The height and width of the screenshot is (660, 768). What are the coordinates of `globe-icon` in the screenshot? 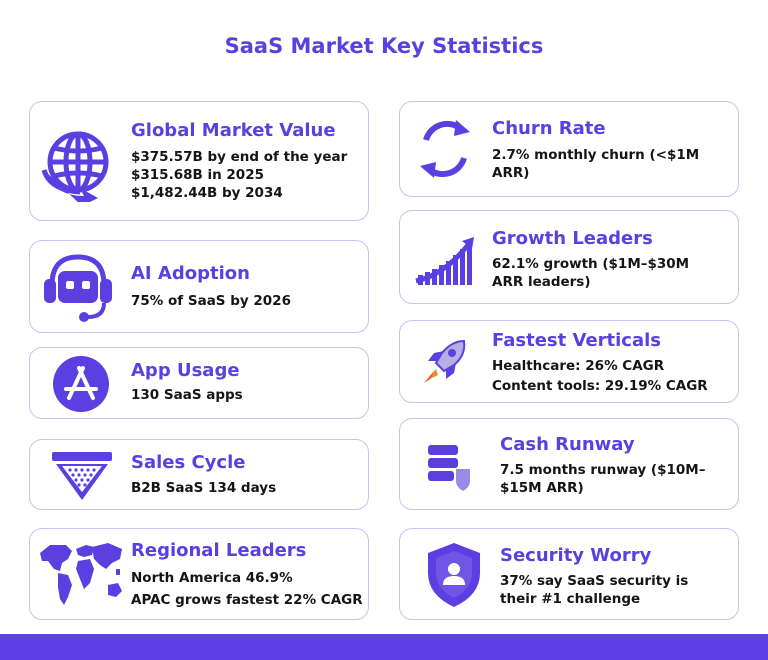 It's located at (80, 166).